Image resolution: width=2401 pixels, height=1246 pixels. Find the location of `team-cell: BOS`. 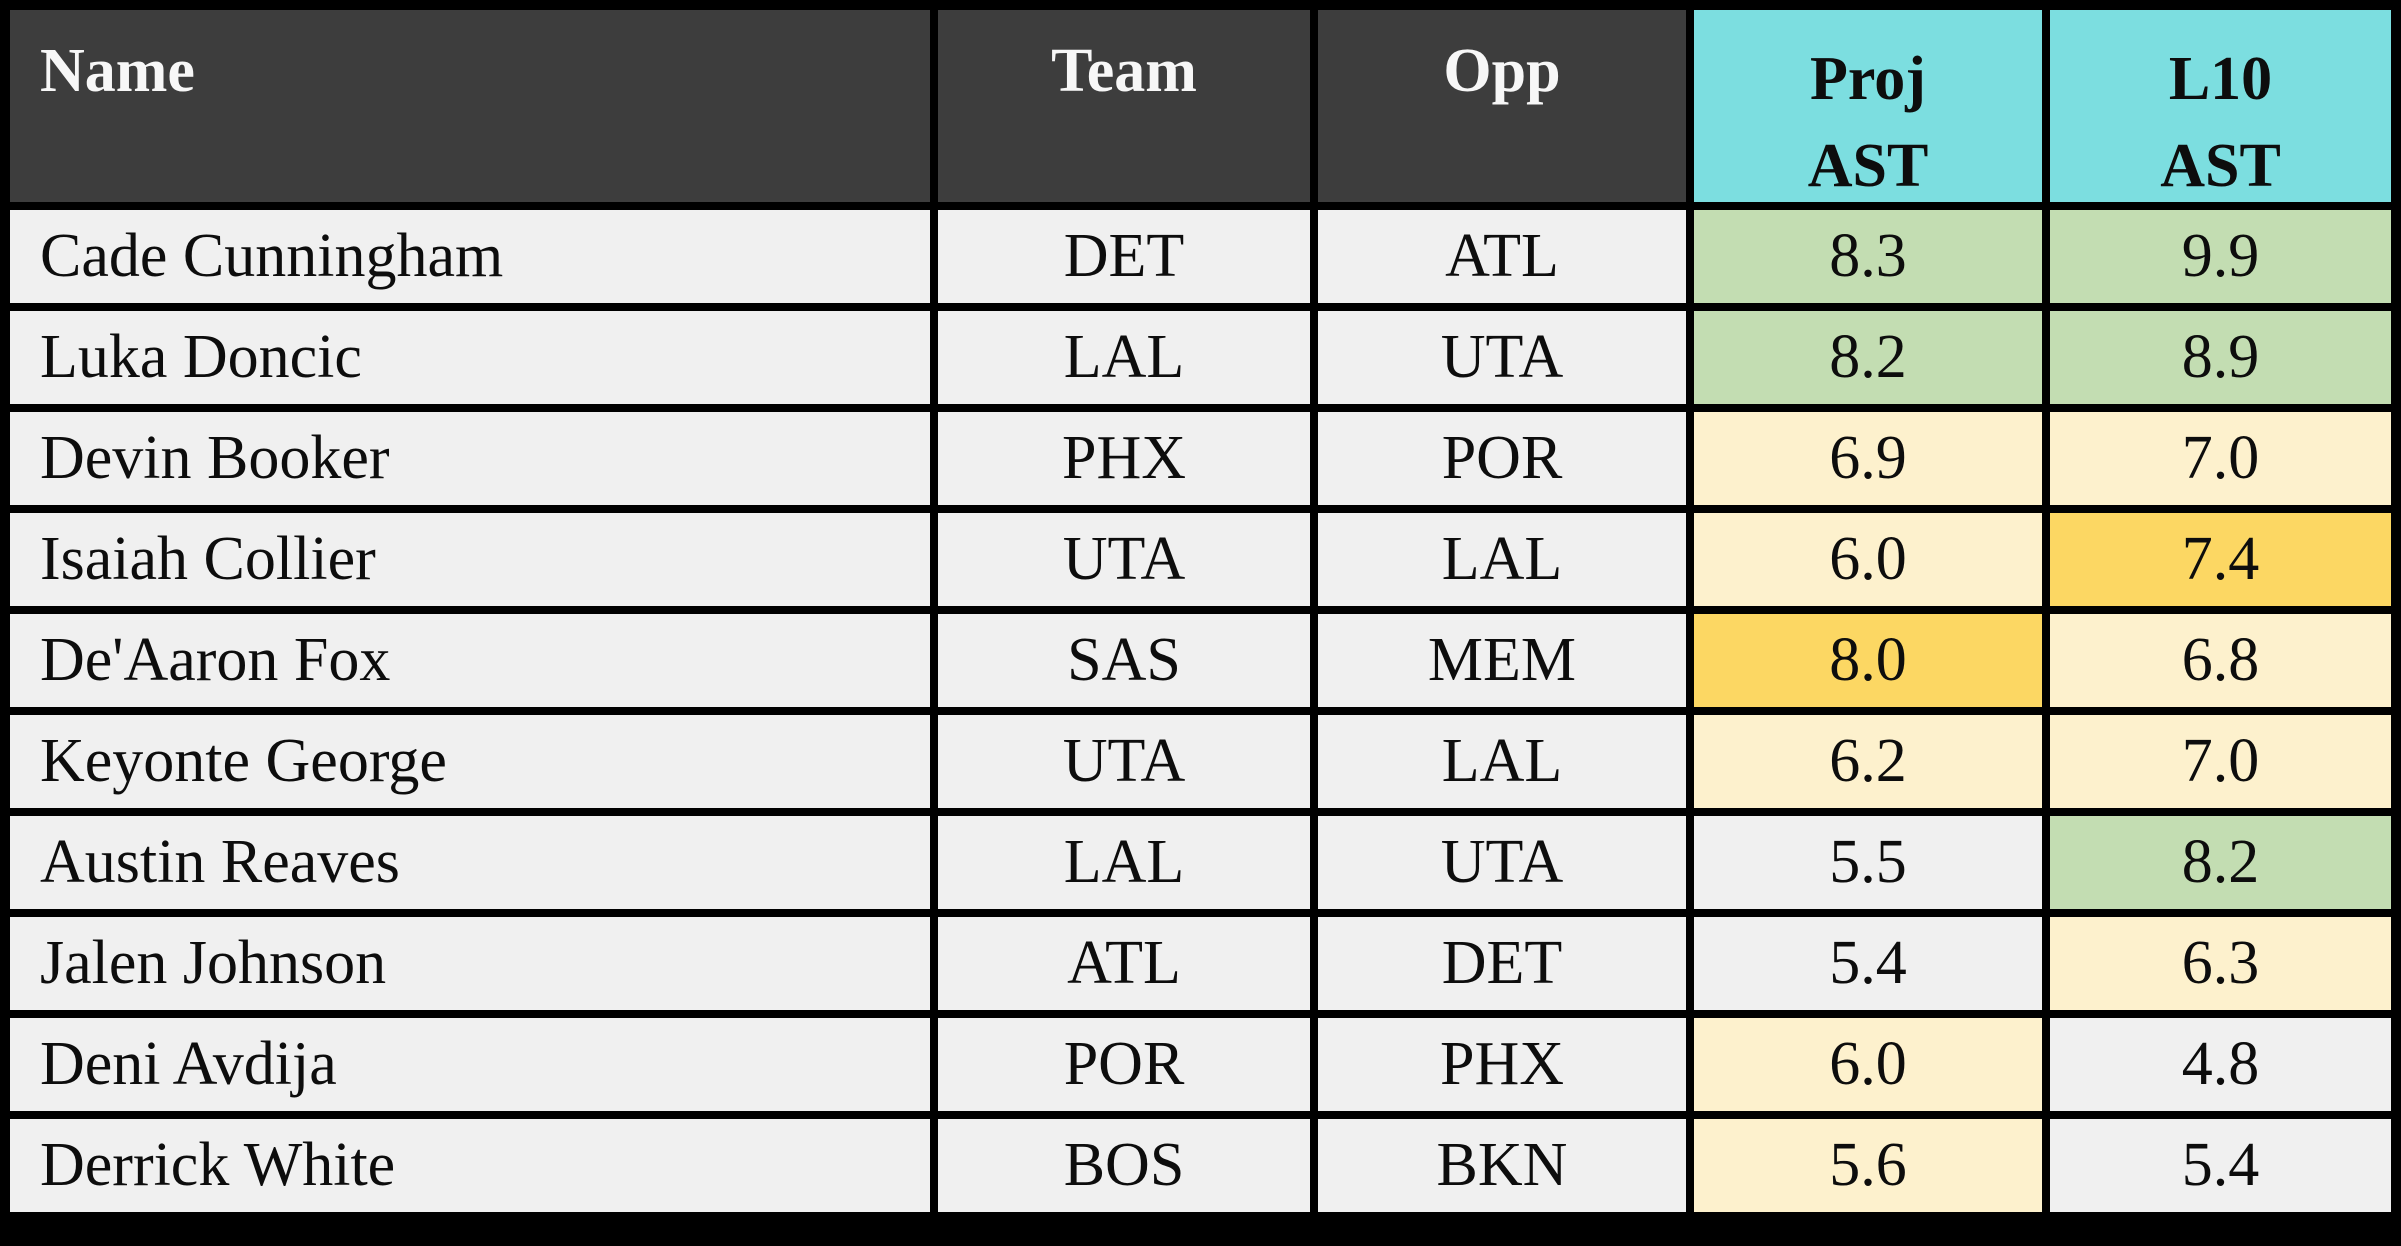

team-cell: BOS is located at coordinates (1124, 1165).